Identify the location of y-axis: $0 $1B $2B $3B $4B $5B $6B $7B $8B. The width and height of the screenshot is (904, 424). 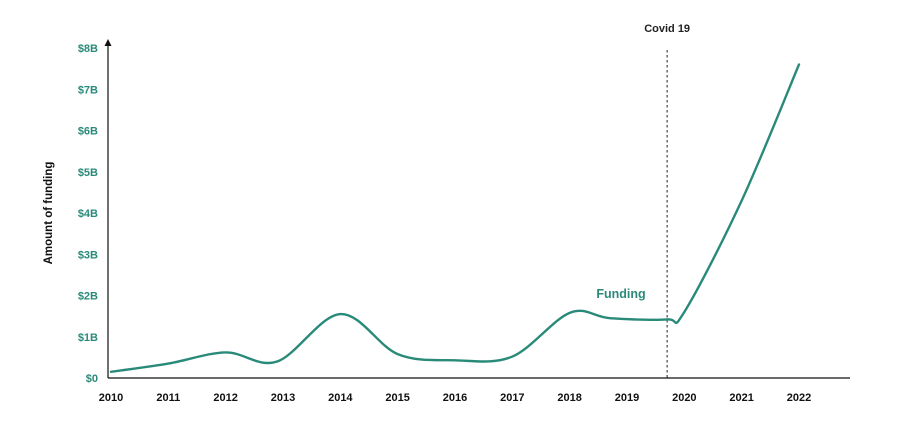
(95, 212).